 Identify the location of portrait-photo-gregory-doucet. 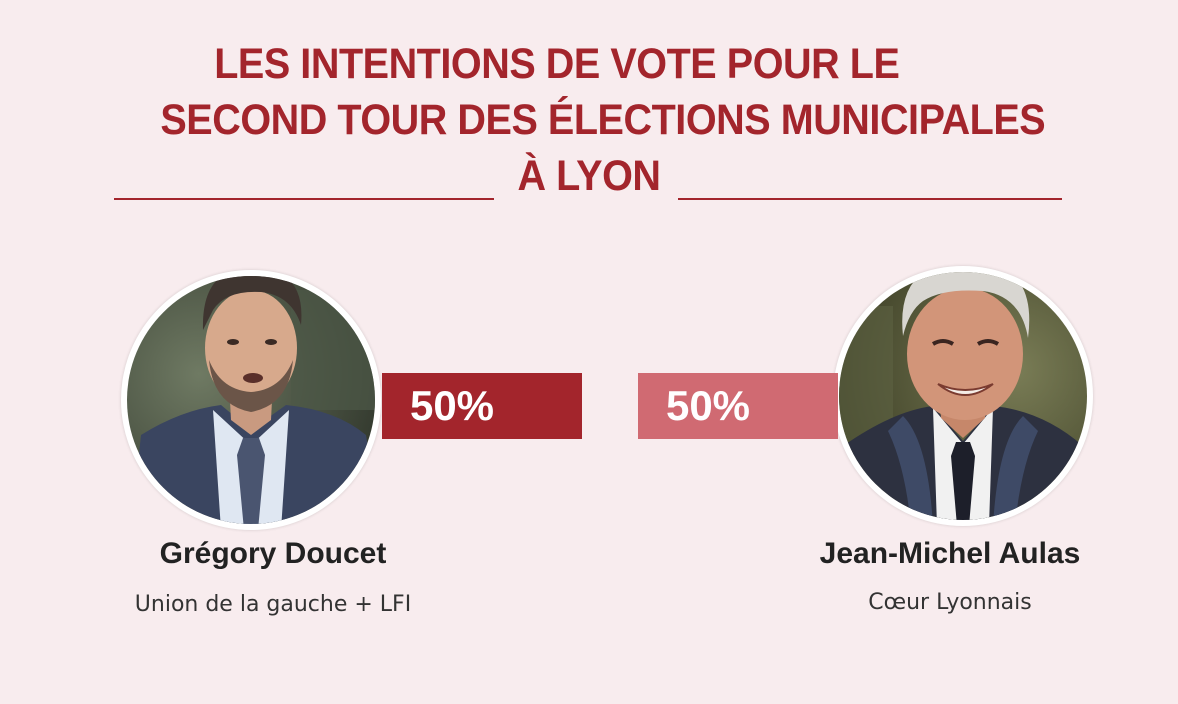
(251, 400).